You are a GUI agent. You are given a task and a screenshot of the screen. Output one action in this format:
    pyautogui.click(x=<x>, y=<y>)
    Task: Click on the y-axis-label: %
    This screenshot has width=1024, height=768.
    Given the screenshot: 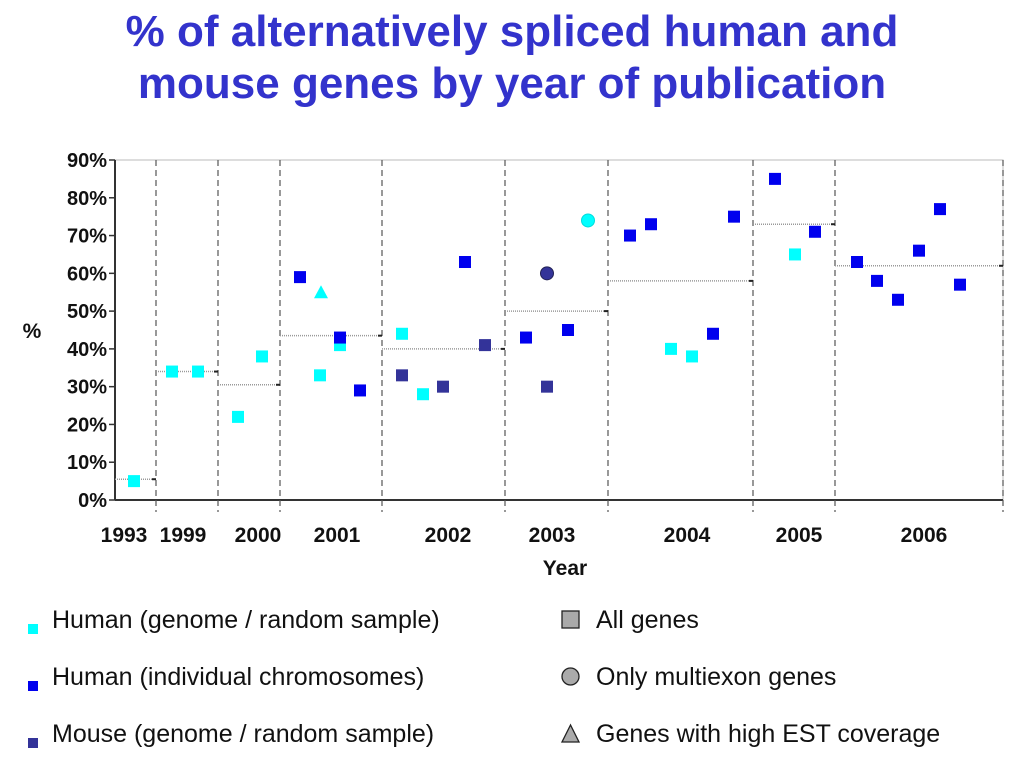 What is the action you would take?
    pyautogui.click(x=32, y=331)
    